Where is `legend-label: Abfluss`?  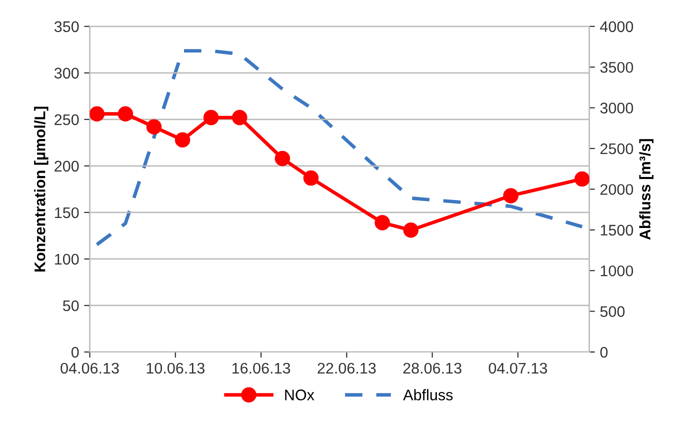
legend-label: Abfluss is located at coordinates (428, 394).